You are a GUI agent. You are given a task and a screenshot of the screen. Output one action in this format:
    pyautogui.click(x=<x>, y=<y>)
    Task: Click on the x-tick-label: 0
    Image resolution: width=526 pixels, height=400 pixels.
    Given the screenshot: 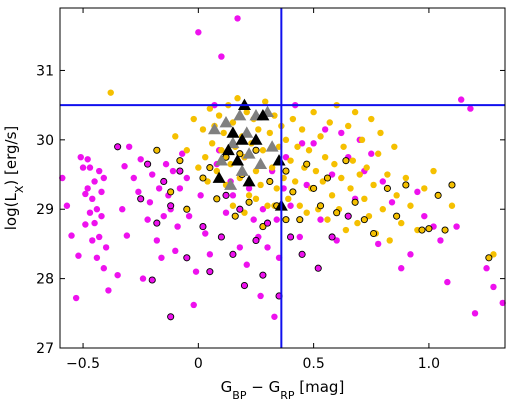 What is the action you would take?
    pyautogui.click(x=198, y=364)
    